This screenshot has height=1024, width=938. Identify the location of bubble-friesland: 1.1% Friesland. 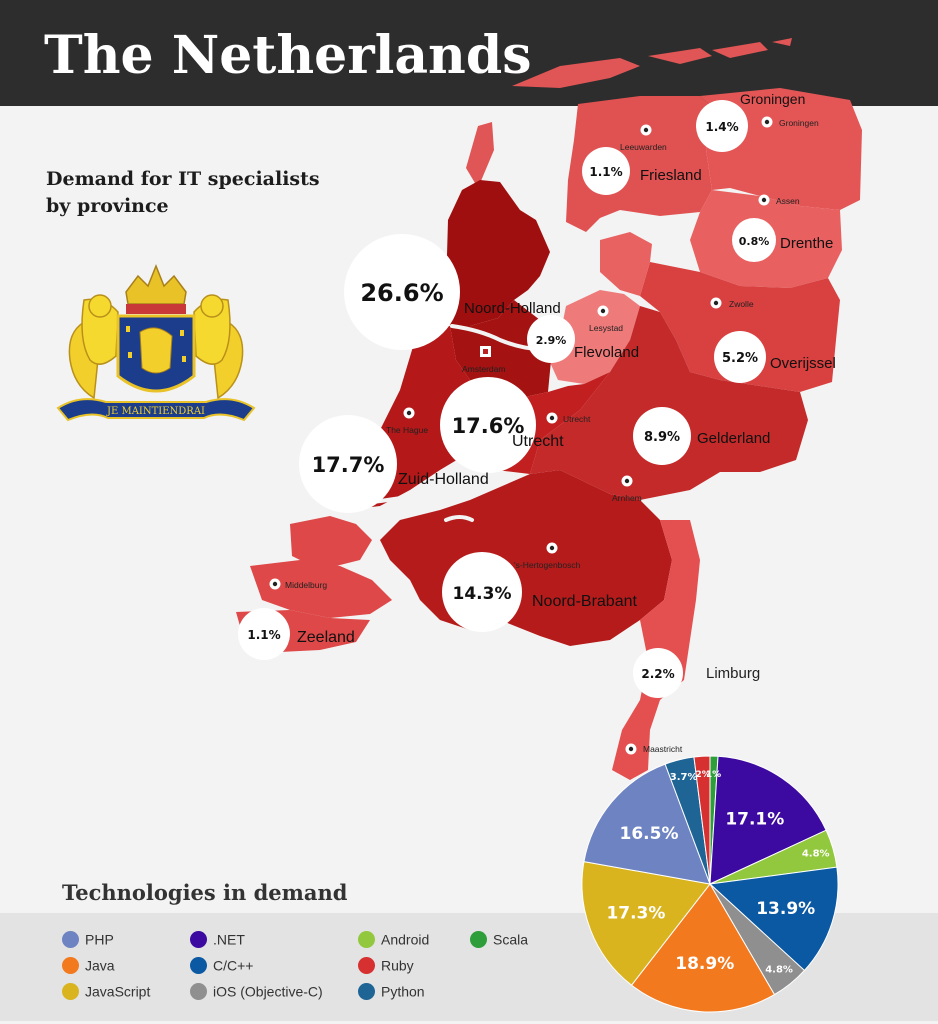
(642, 171).